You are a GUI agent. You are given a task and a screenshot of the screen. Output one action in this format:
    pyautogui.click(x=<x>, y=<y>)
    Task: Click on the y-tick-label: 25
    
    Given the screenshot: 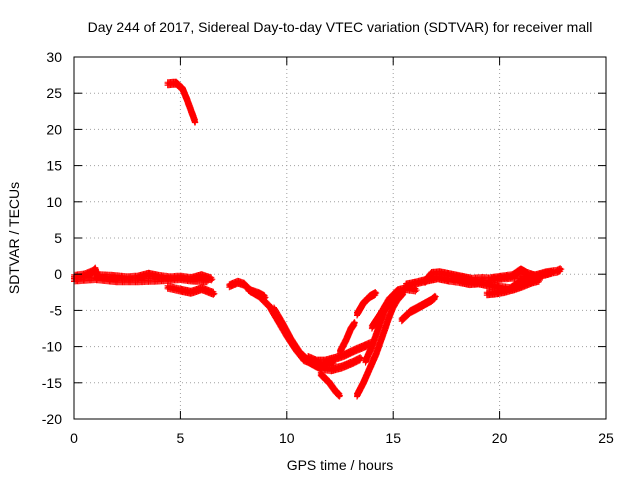 What is the action you would take?
    pyautogui.click(x=54, y=93)
    